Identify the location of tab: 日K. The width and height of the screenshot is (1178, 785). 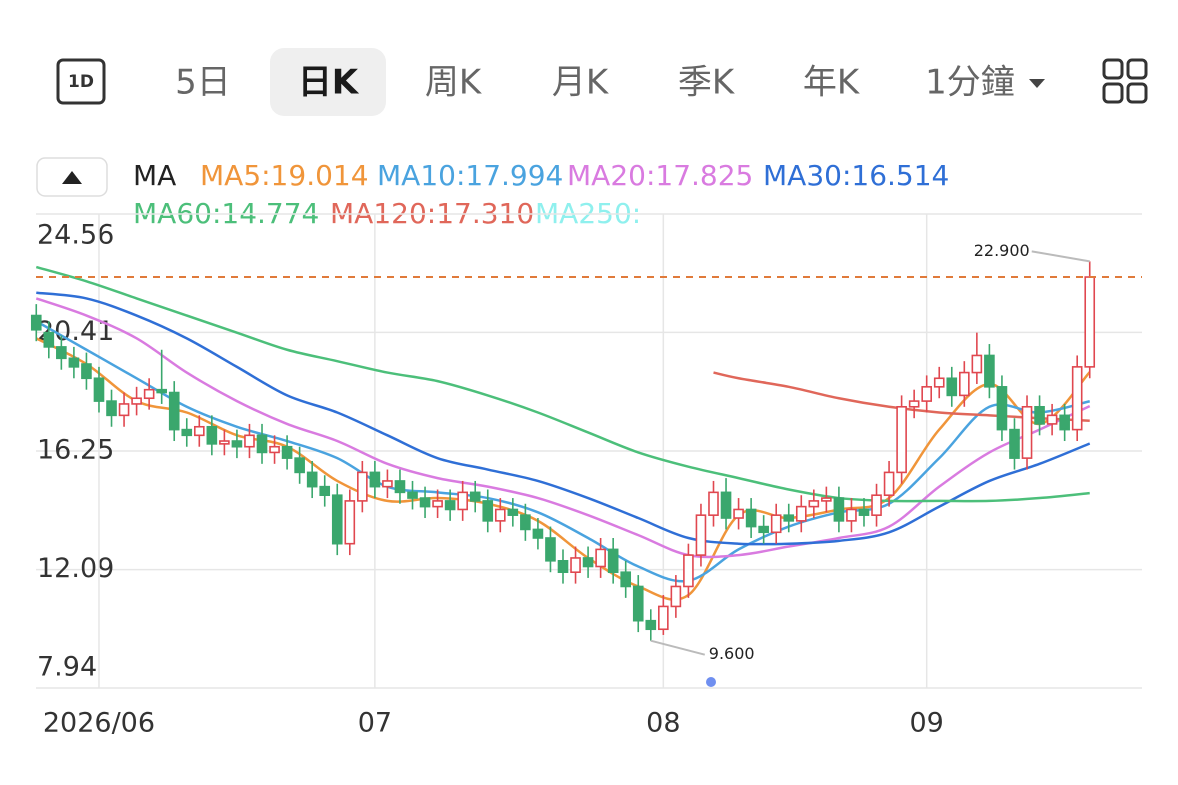
(329, 83).